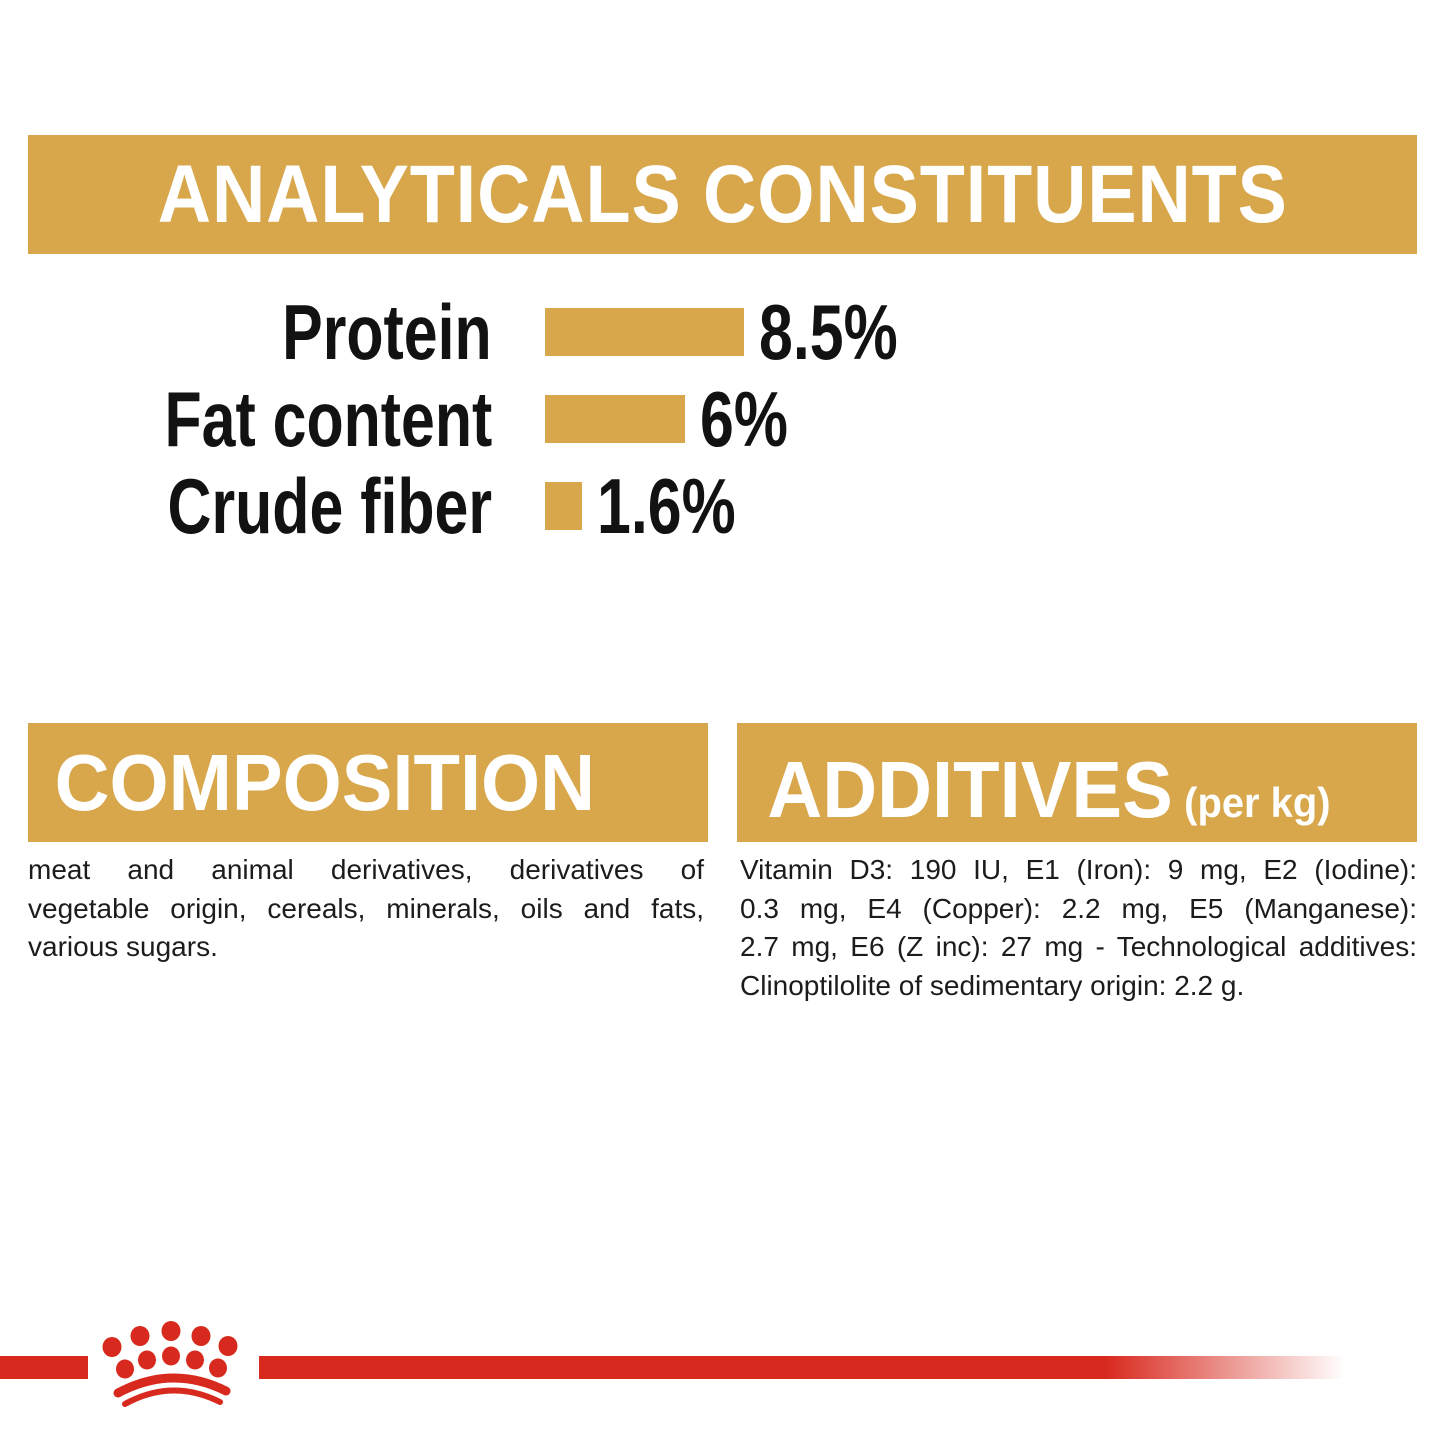 Image resolution: width=1445 pixels, height=1445 pixels. Describe the element at coordinates (667, 505) in the screenshot. I see `chart-value-fiber: 1.6%` at that location.